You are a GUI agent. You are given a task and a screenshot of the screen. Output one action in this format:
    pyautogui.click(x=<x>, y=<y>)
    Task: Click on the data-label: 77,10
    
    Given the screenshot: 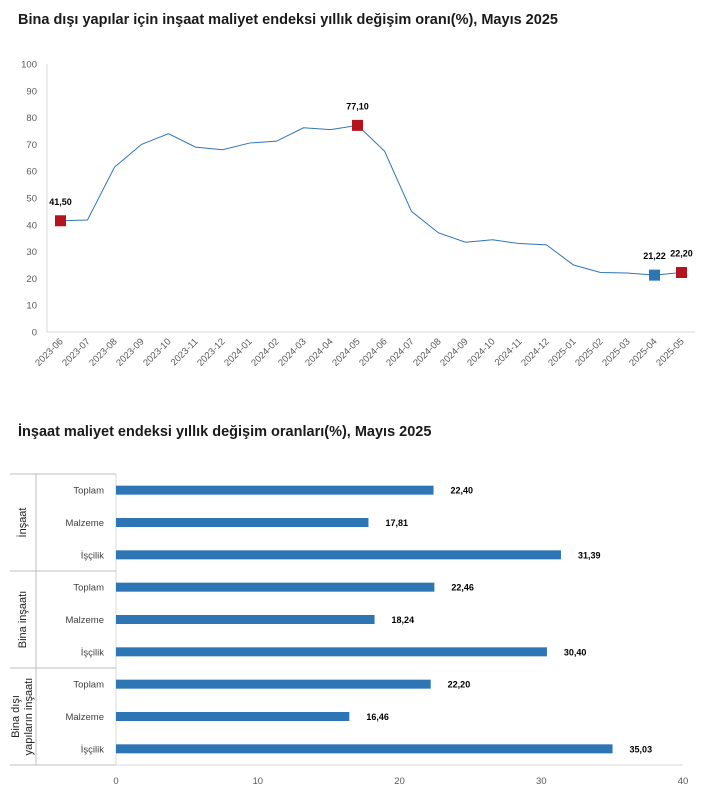 What is the action you would take?
    pyautogui.click(x=357, y=106)
    